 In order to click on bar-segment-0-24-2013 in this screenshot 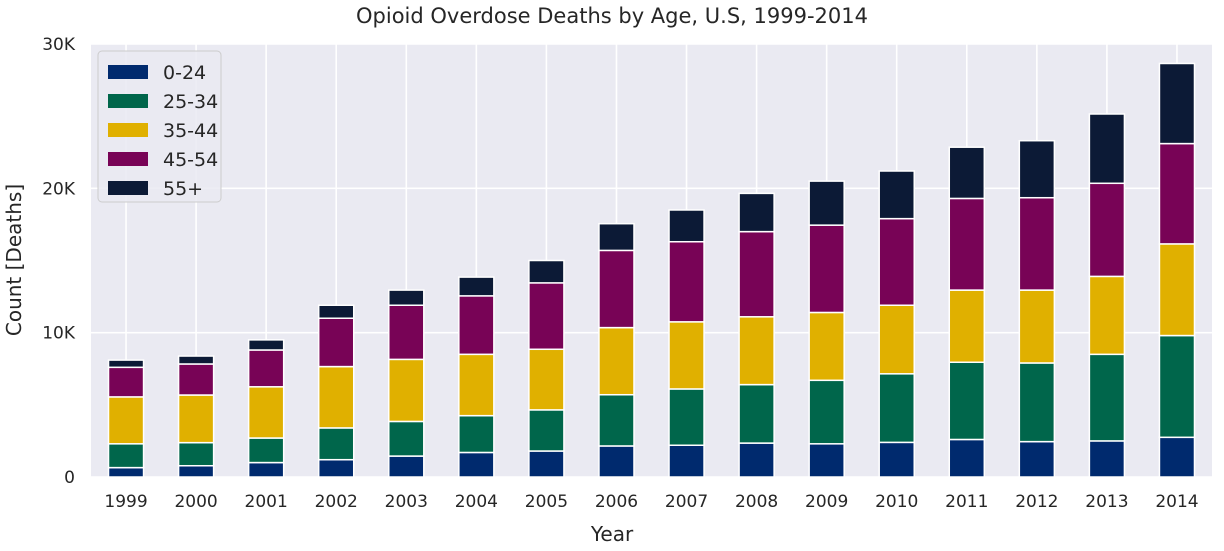, I will do `click(1107, 459)`.